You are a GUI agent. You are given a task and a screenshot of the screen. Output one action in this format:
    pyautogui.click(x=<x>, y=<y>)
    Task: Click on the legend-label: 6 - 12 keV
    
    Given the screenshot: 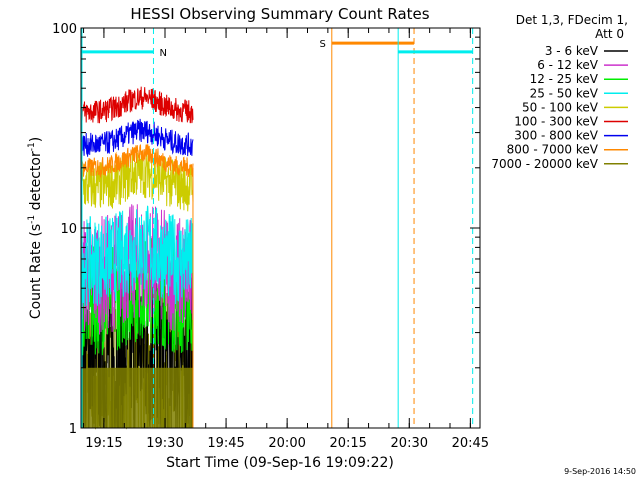 What is the action you would take?
    pyautogui.click(x=568, y=65)
    